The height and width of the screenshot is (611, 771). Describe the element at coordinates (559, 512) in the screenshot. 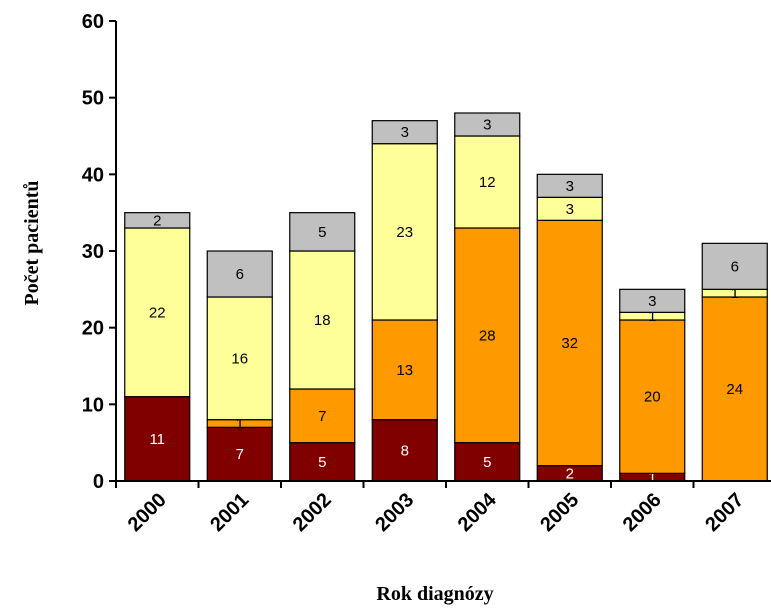

I see `x-tick-label: 2005` at that location.